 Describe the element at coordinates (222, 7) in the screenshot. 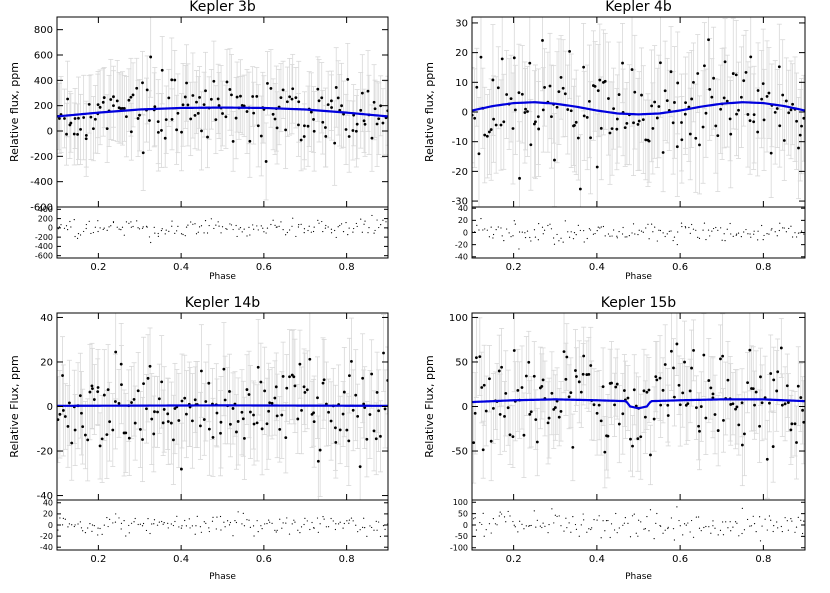

I see `chart-title: Kepler 3b` at that location.